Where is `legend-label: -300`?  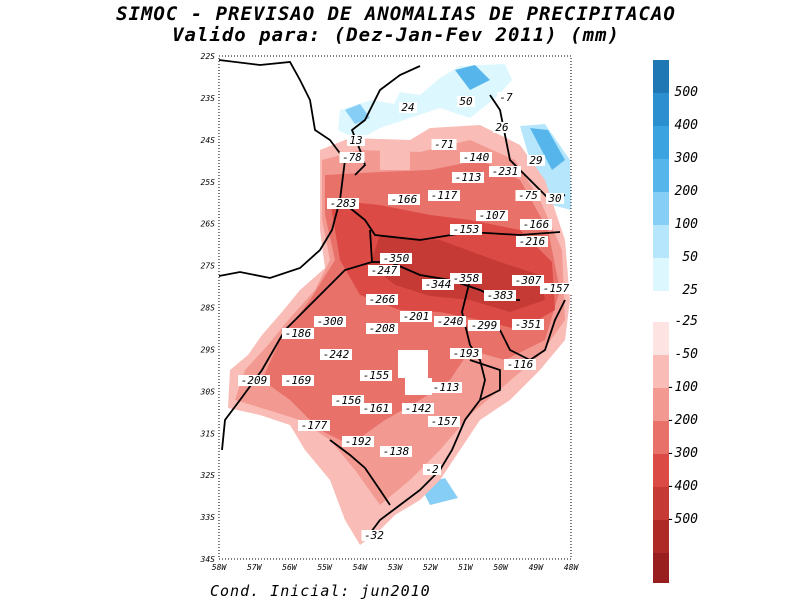
legend-label: -300 is located at coordinates (682, 453).